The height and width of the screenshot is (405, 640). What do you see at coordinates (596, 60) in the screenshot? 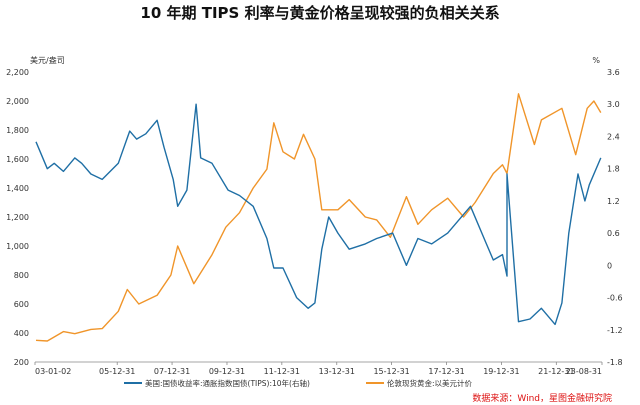
I see `right-axis-unit: %` at bounding box center [596, 60].